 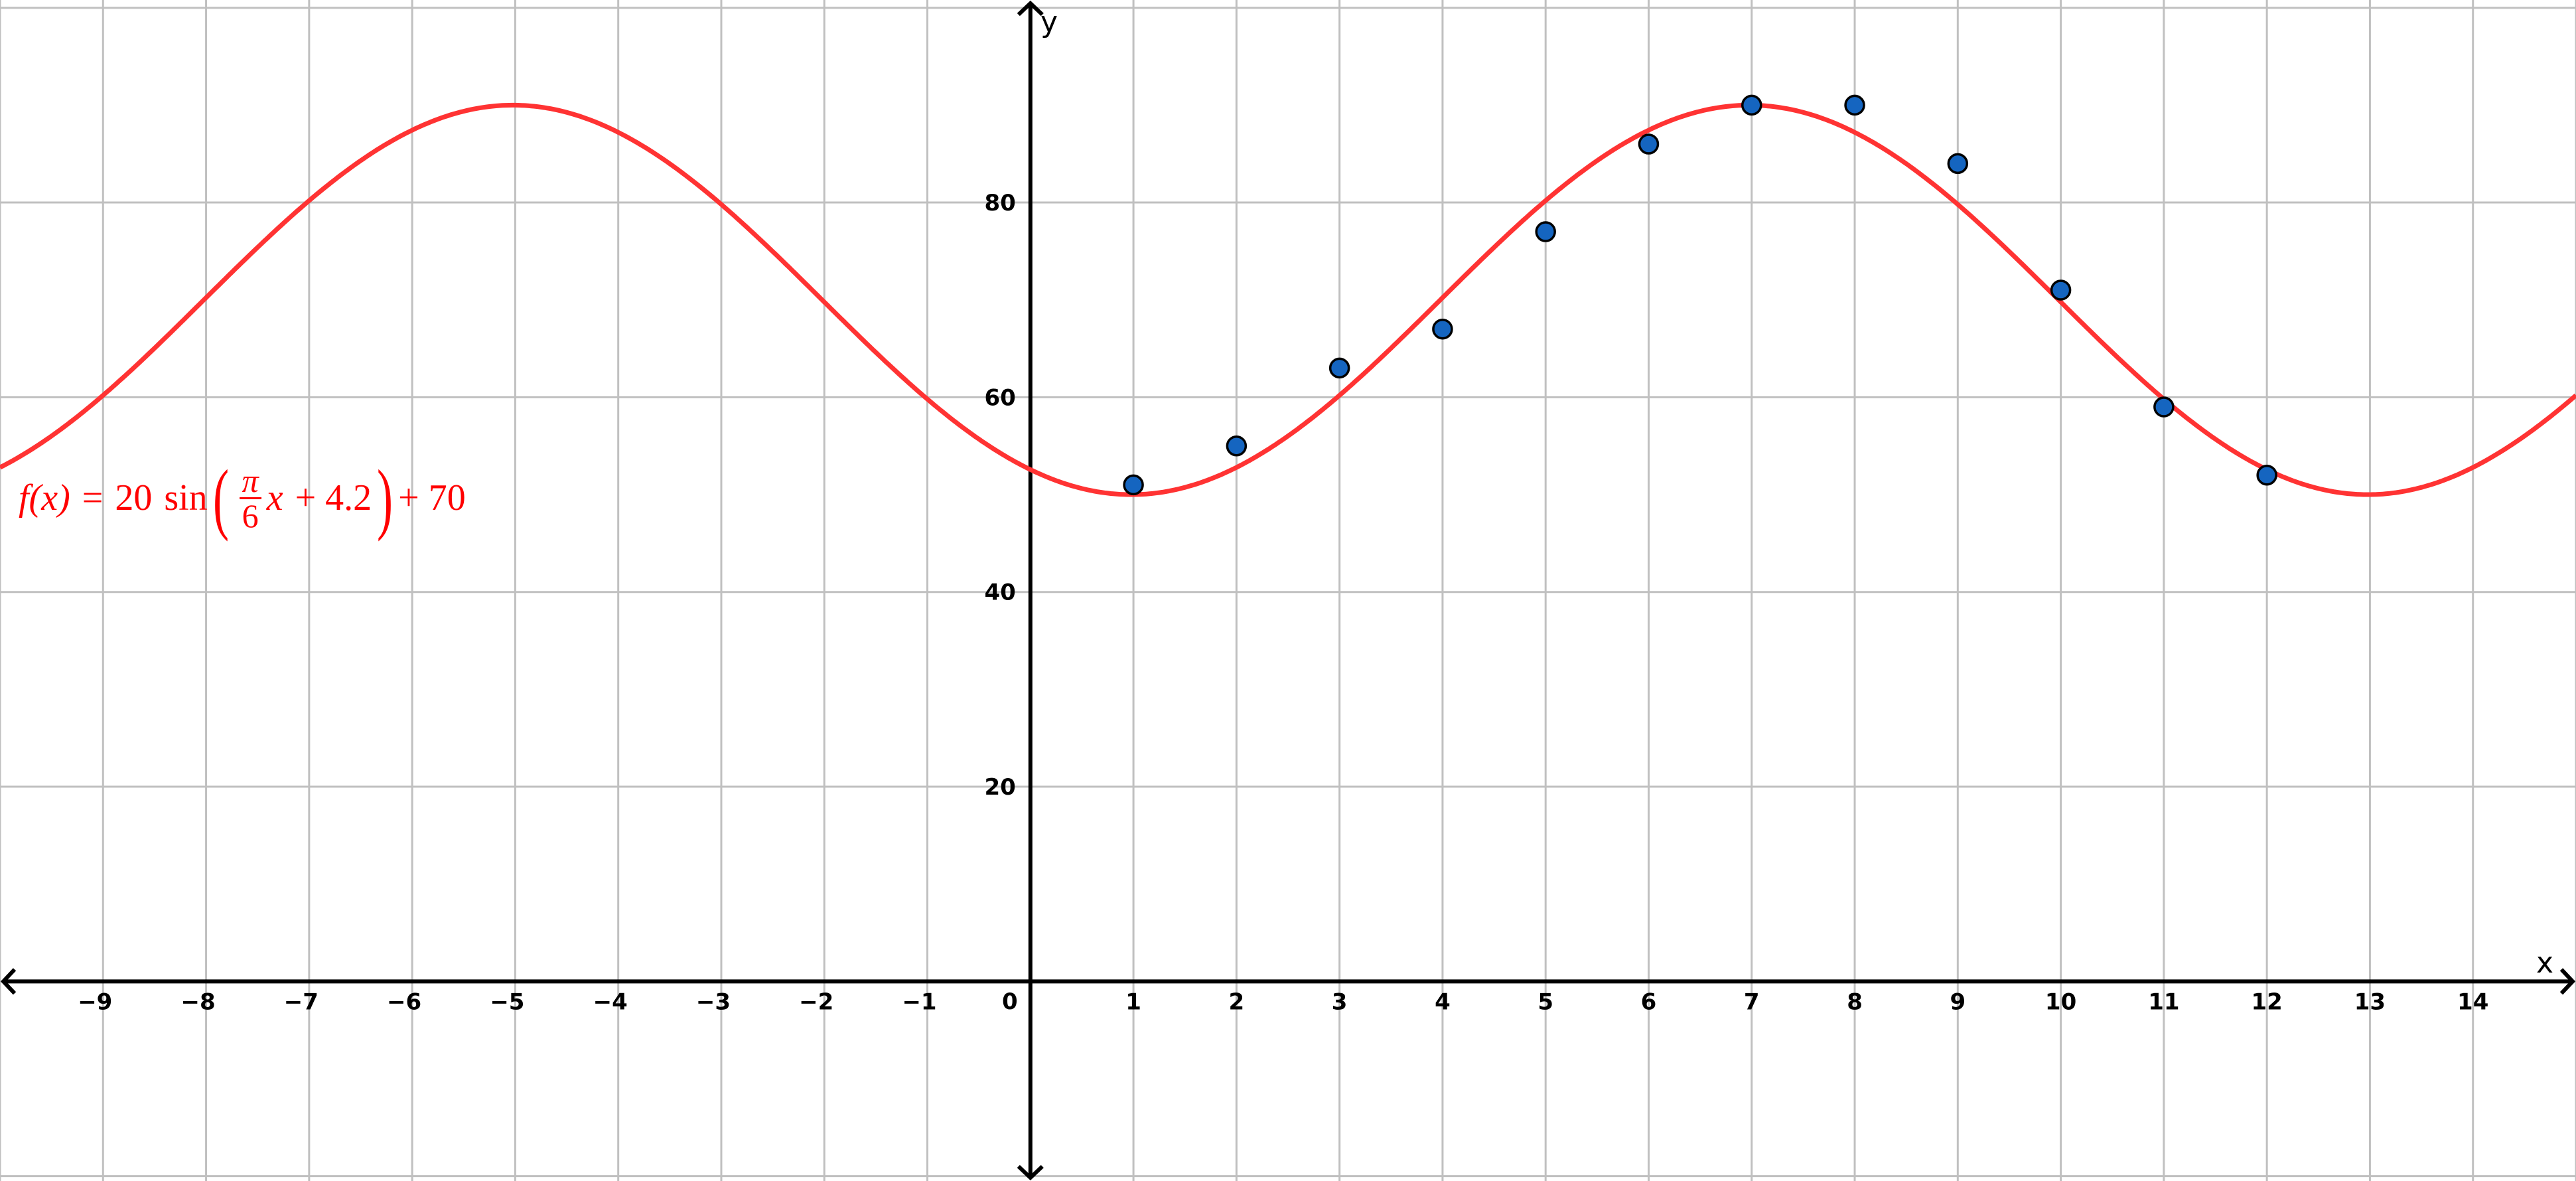 What do you see at coordinates (1030, 1172) in the screenshot?
I see `y-axis-arrow-down` at bounding box center [1030, 1172].